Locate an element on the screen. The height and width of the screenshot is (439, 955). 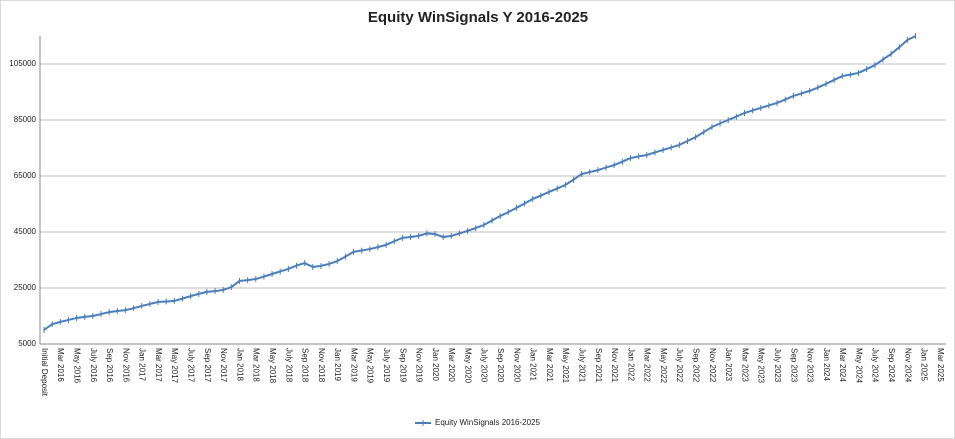
x-tick-label: Jan 2017 is located at coordinates (142, 364).